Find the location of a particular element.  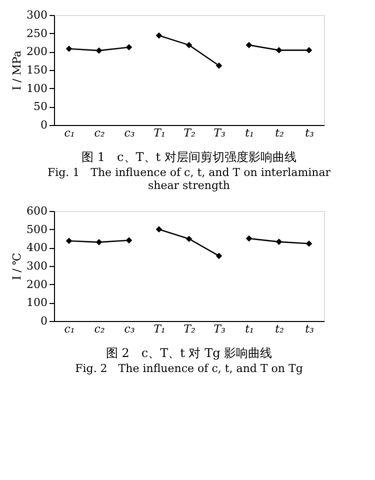

y-tick-label: 500 is located at coordinates (37, 229).